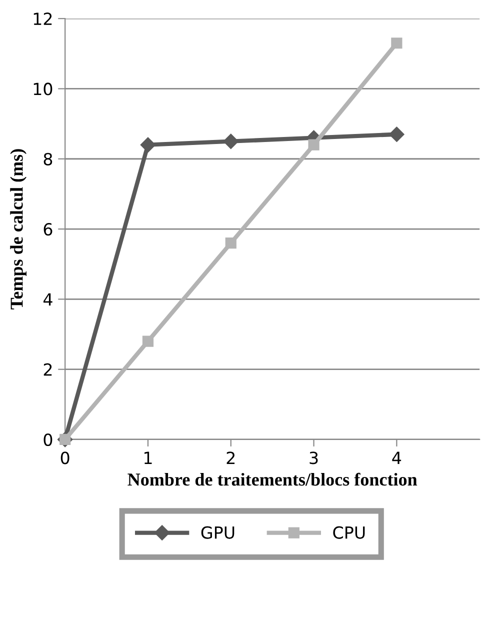 The height and width of the screenshot is (619, 482). I want to click on y-tick-label: 8, so click(48, 159).